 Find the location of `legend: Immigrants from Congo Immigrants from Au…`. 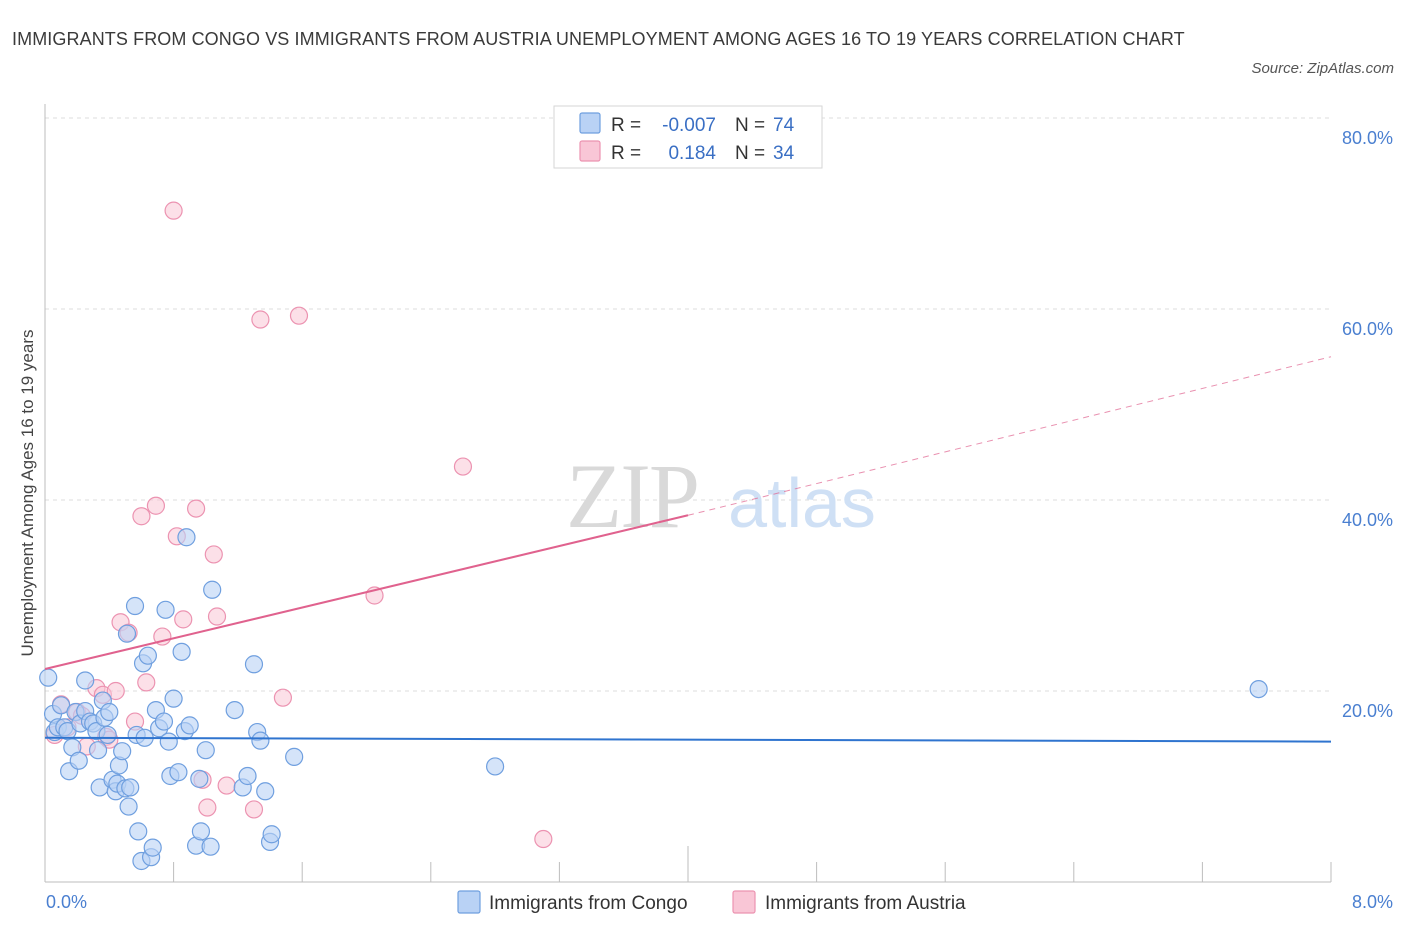

legend: Immigrants from Congo Immigrants from Au… is located at coordinates (711, 902).